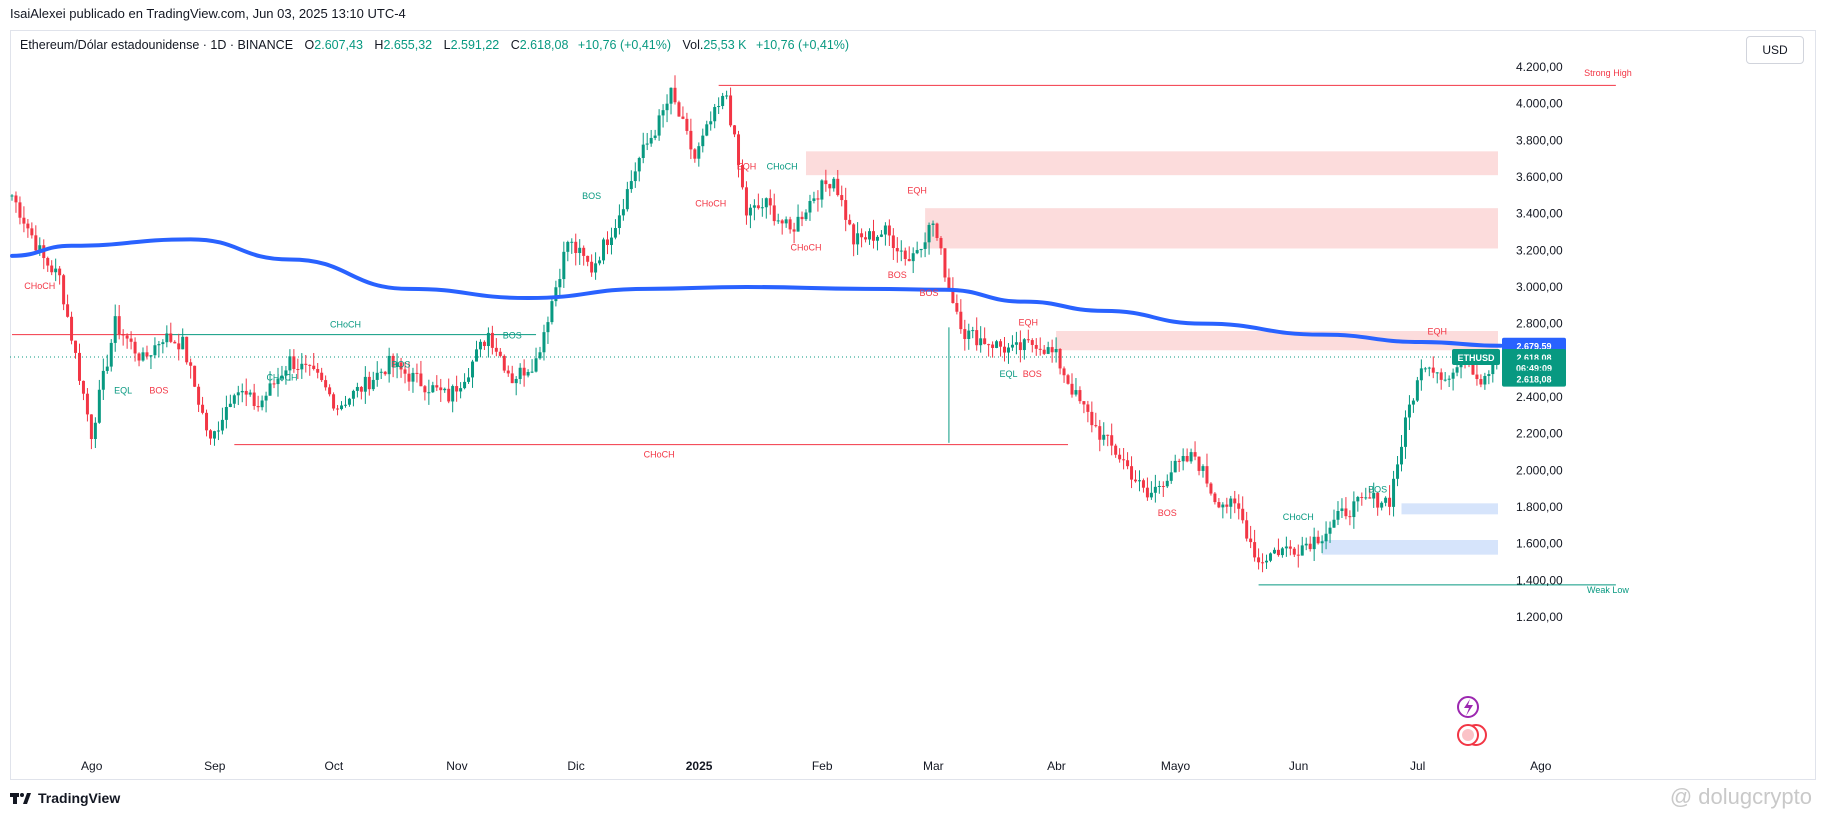  I want to click on price-label-3: 2.618,08, so click(1533, 380).